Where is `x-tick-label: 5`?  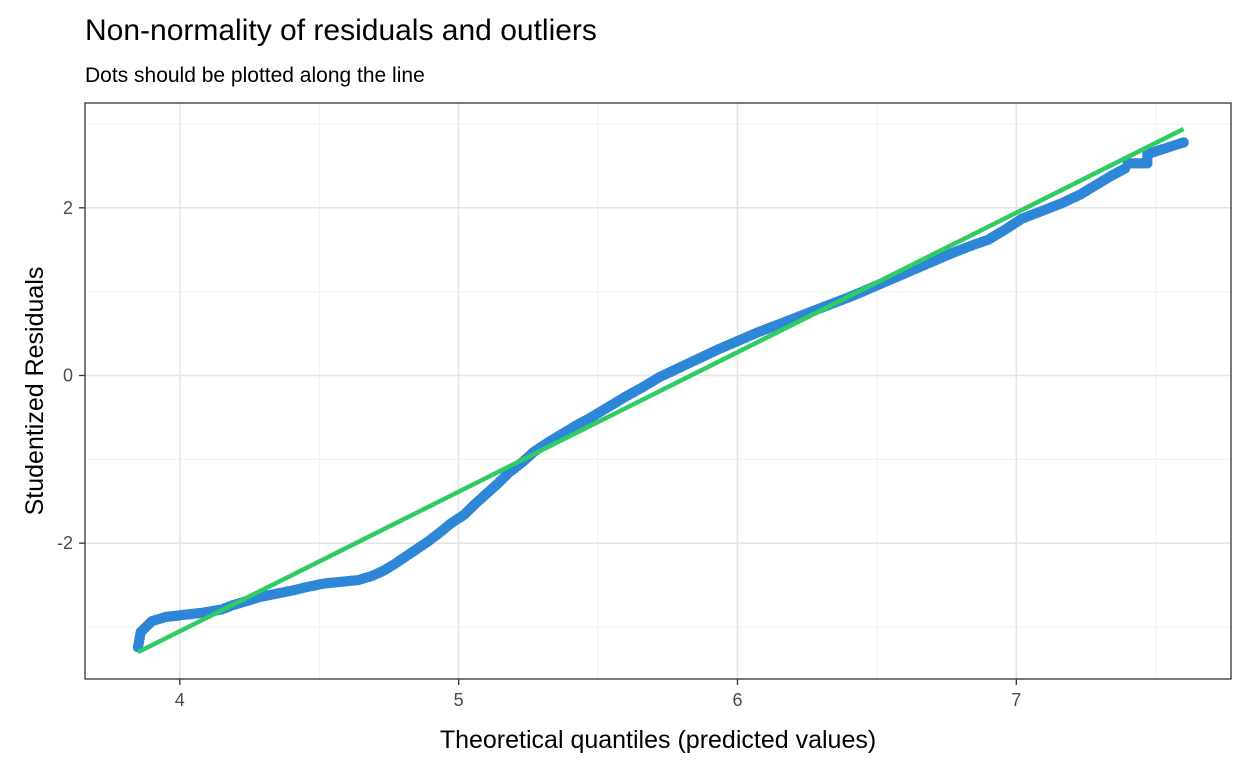
x-tick-label: 5 is located at coordinates (459, 700).